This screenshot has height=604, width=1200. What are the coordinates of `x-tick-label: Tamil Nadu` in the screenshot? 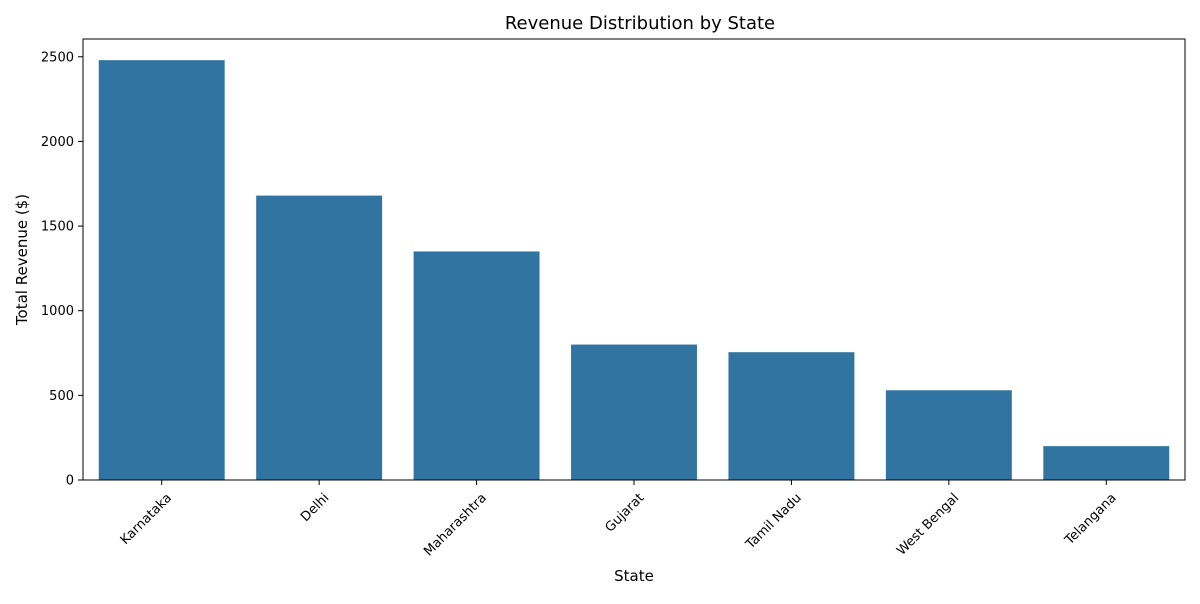 It's located at (773, 522).